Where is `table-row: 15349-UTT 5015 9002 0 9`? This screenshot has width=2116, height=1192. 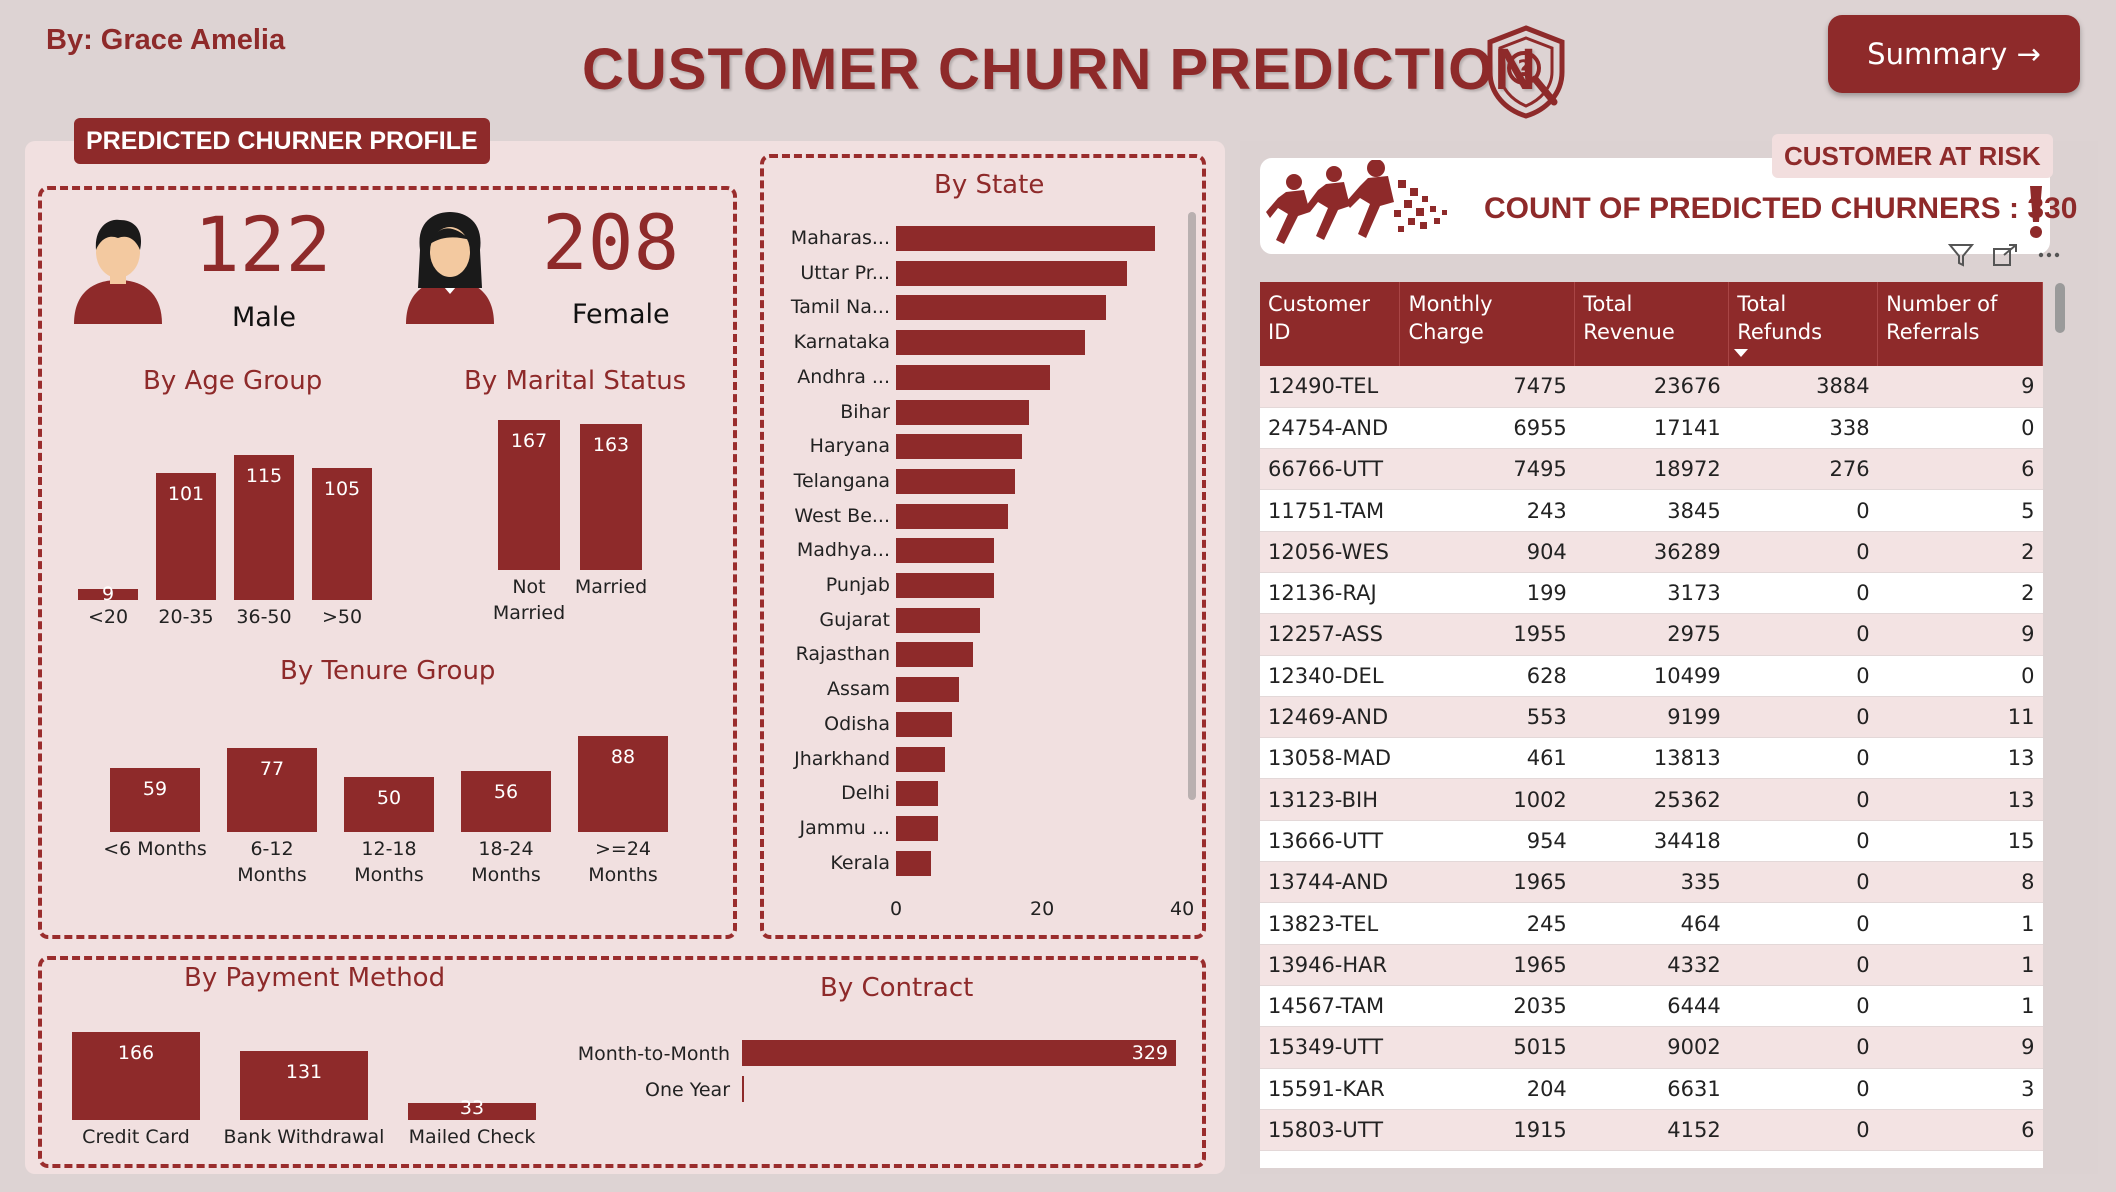 table-row: 15349-UTT 5015 9002 0 9 is located at coordinates (1651, 1047).